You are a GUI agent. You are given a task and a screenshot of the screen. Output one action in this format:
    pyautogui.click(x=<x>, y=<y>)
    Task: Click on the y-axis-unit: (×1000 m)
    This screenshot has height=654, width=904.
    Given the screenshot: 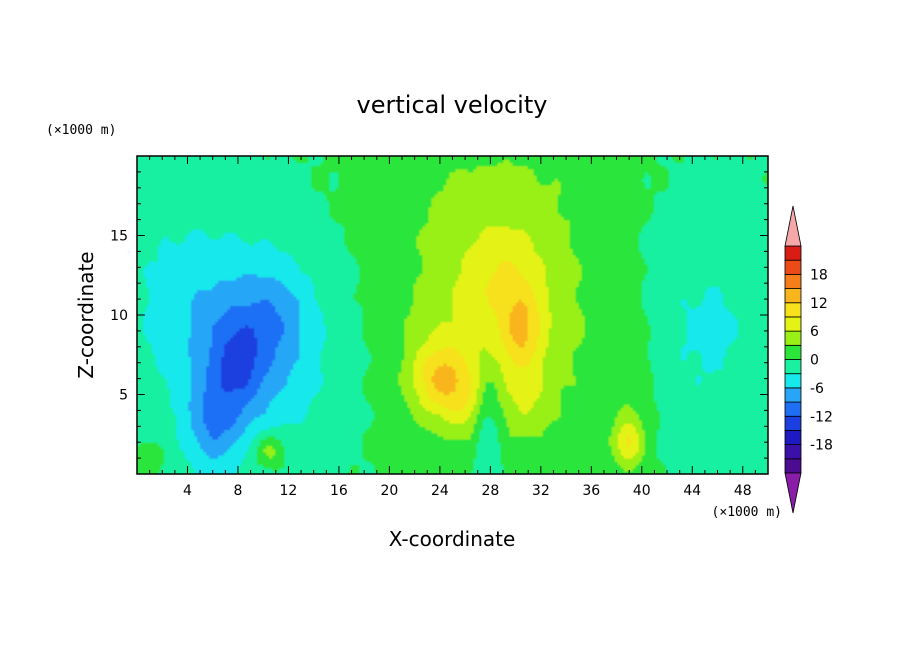 What is the action you would take?
    pyautogui.click(x=81, y=130)
    